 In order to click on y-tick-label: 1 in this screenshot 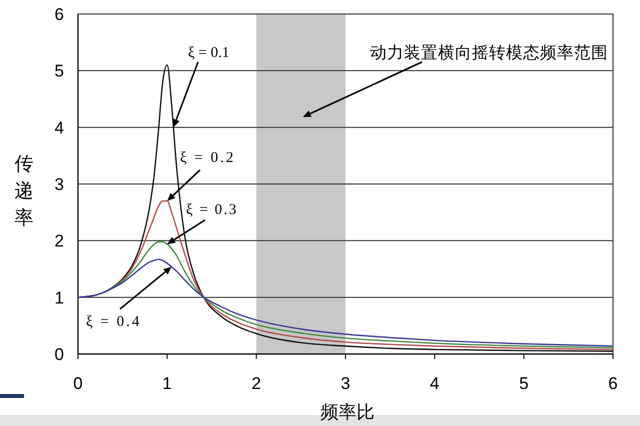, I will do `click(59, 298)`.